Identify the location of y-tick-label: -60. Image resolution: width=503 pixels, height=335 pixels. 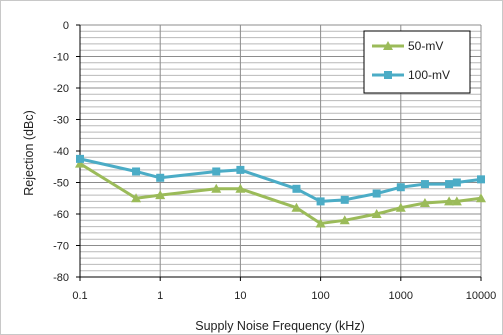
(61, 215).